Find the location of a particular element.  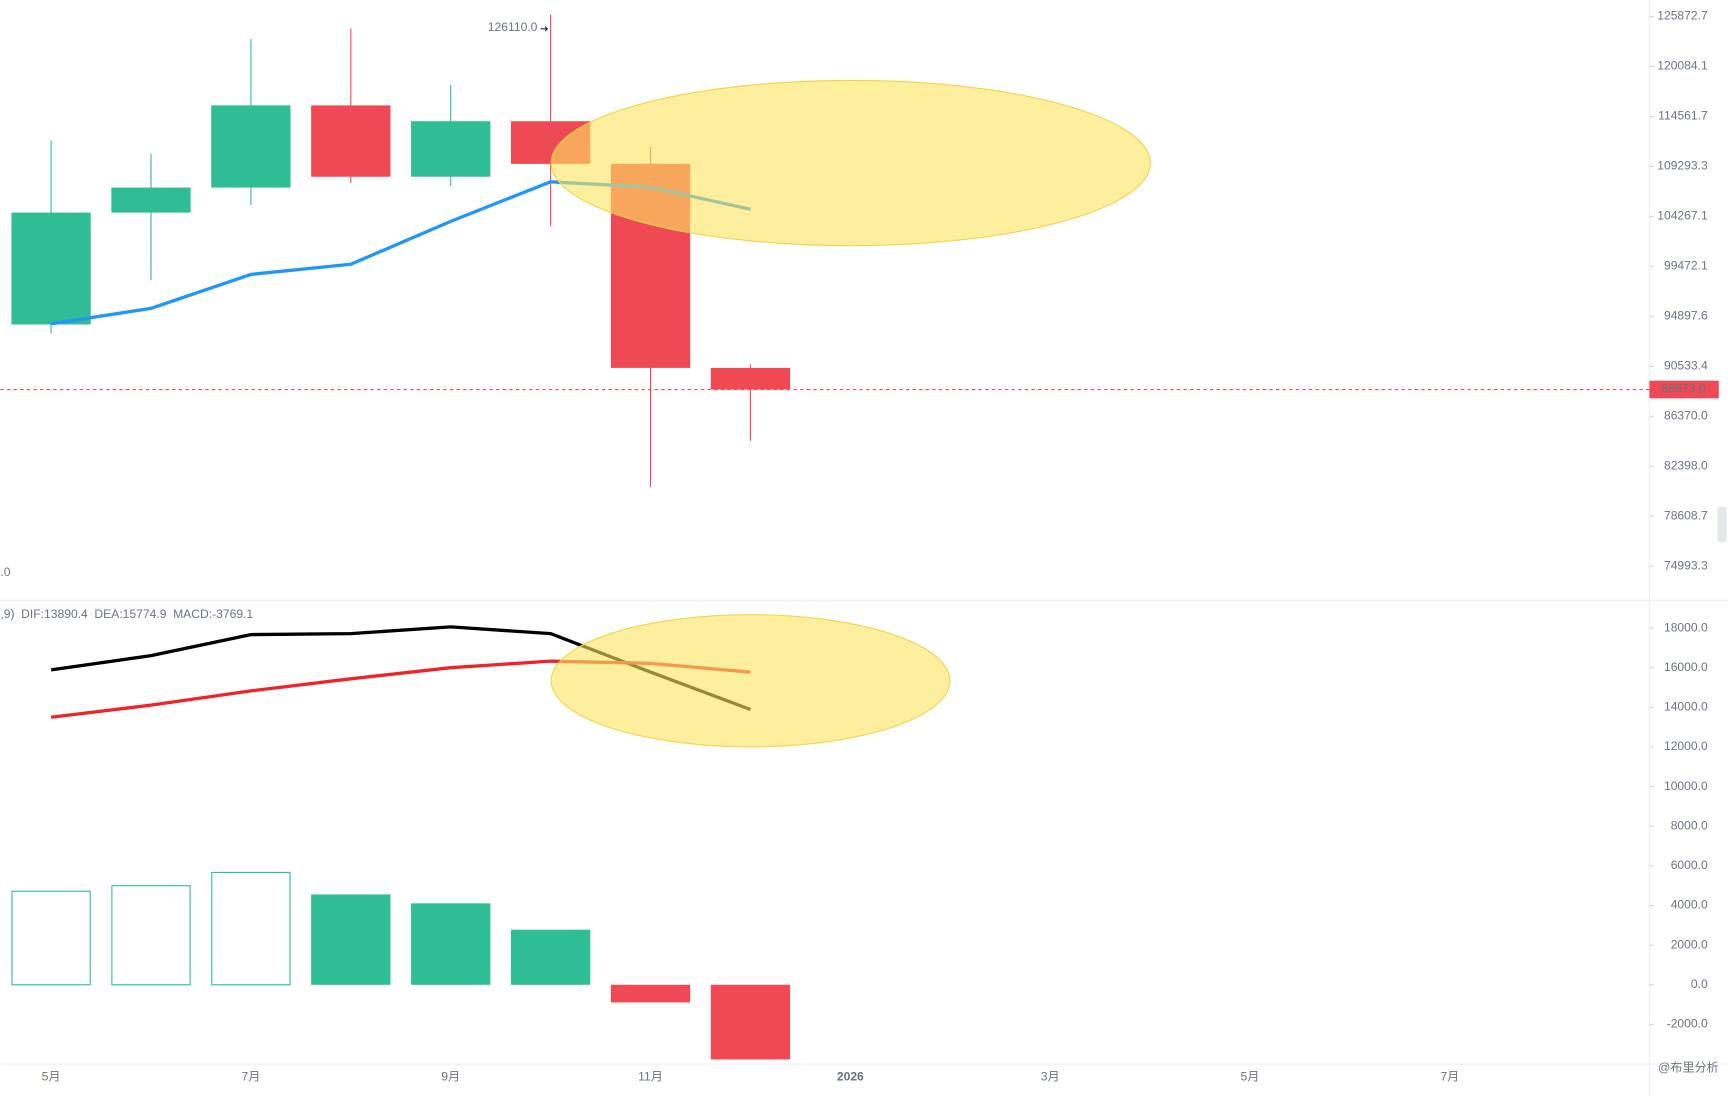

x-tick-label: 2026 is located at coordinates (850, 1076).